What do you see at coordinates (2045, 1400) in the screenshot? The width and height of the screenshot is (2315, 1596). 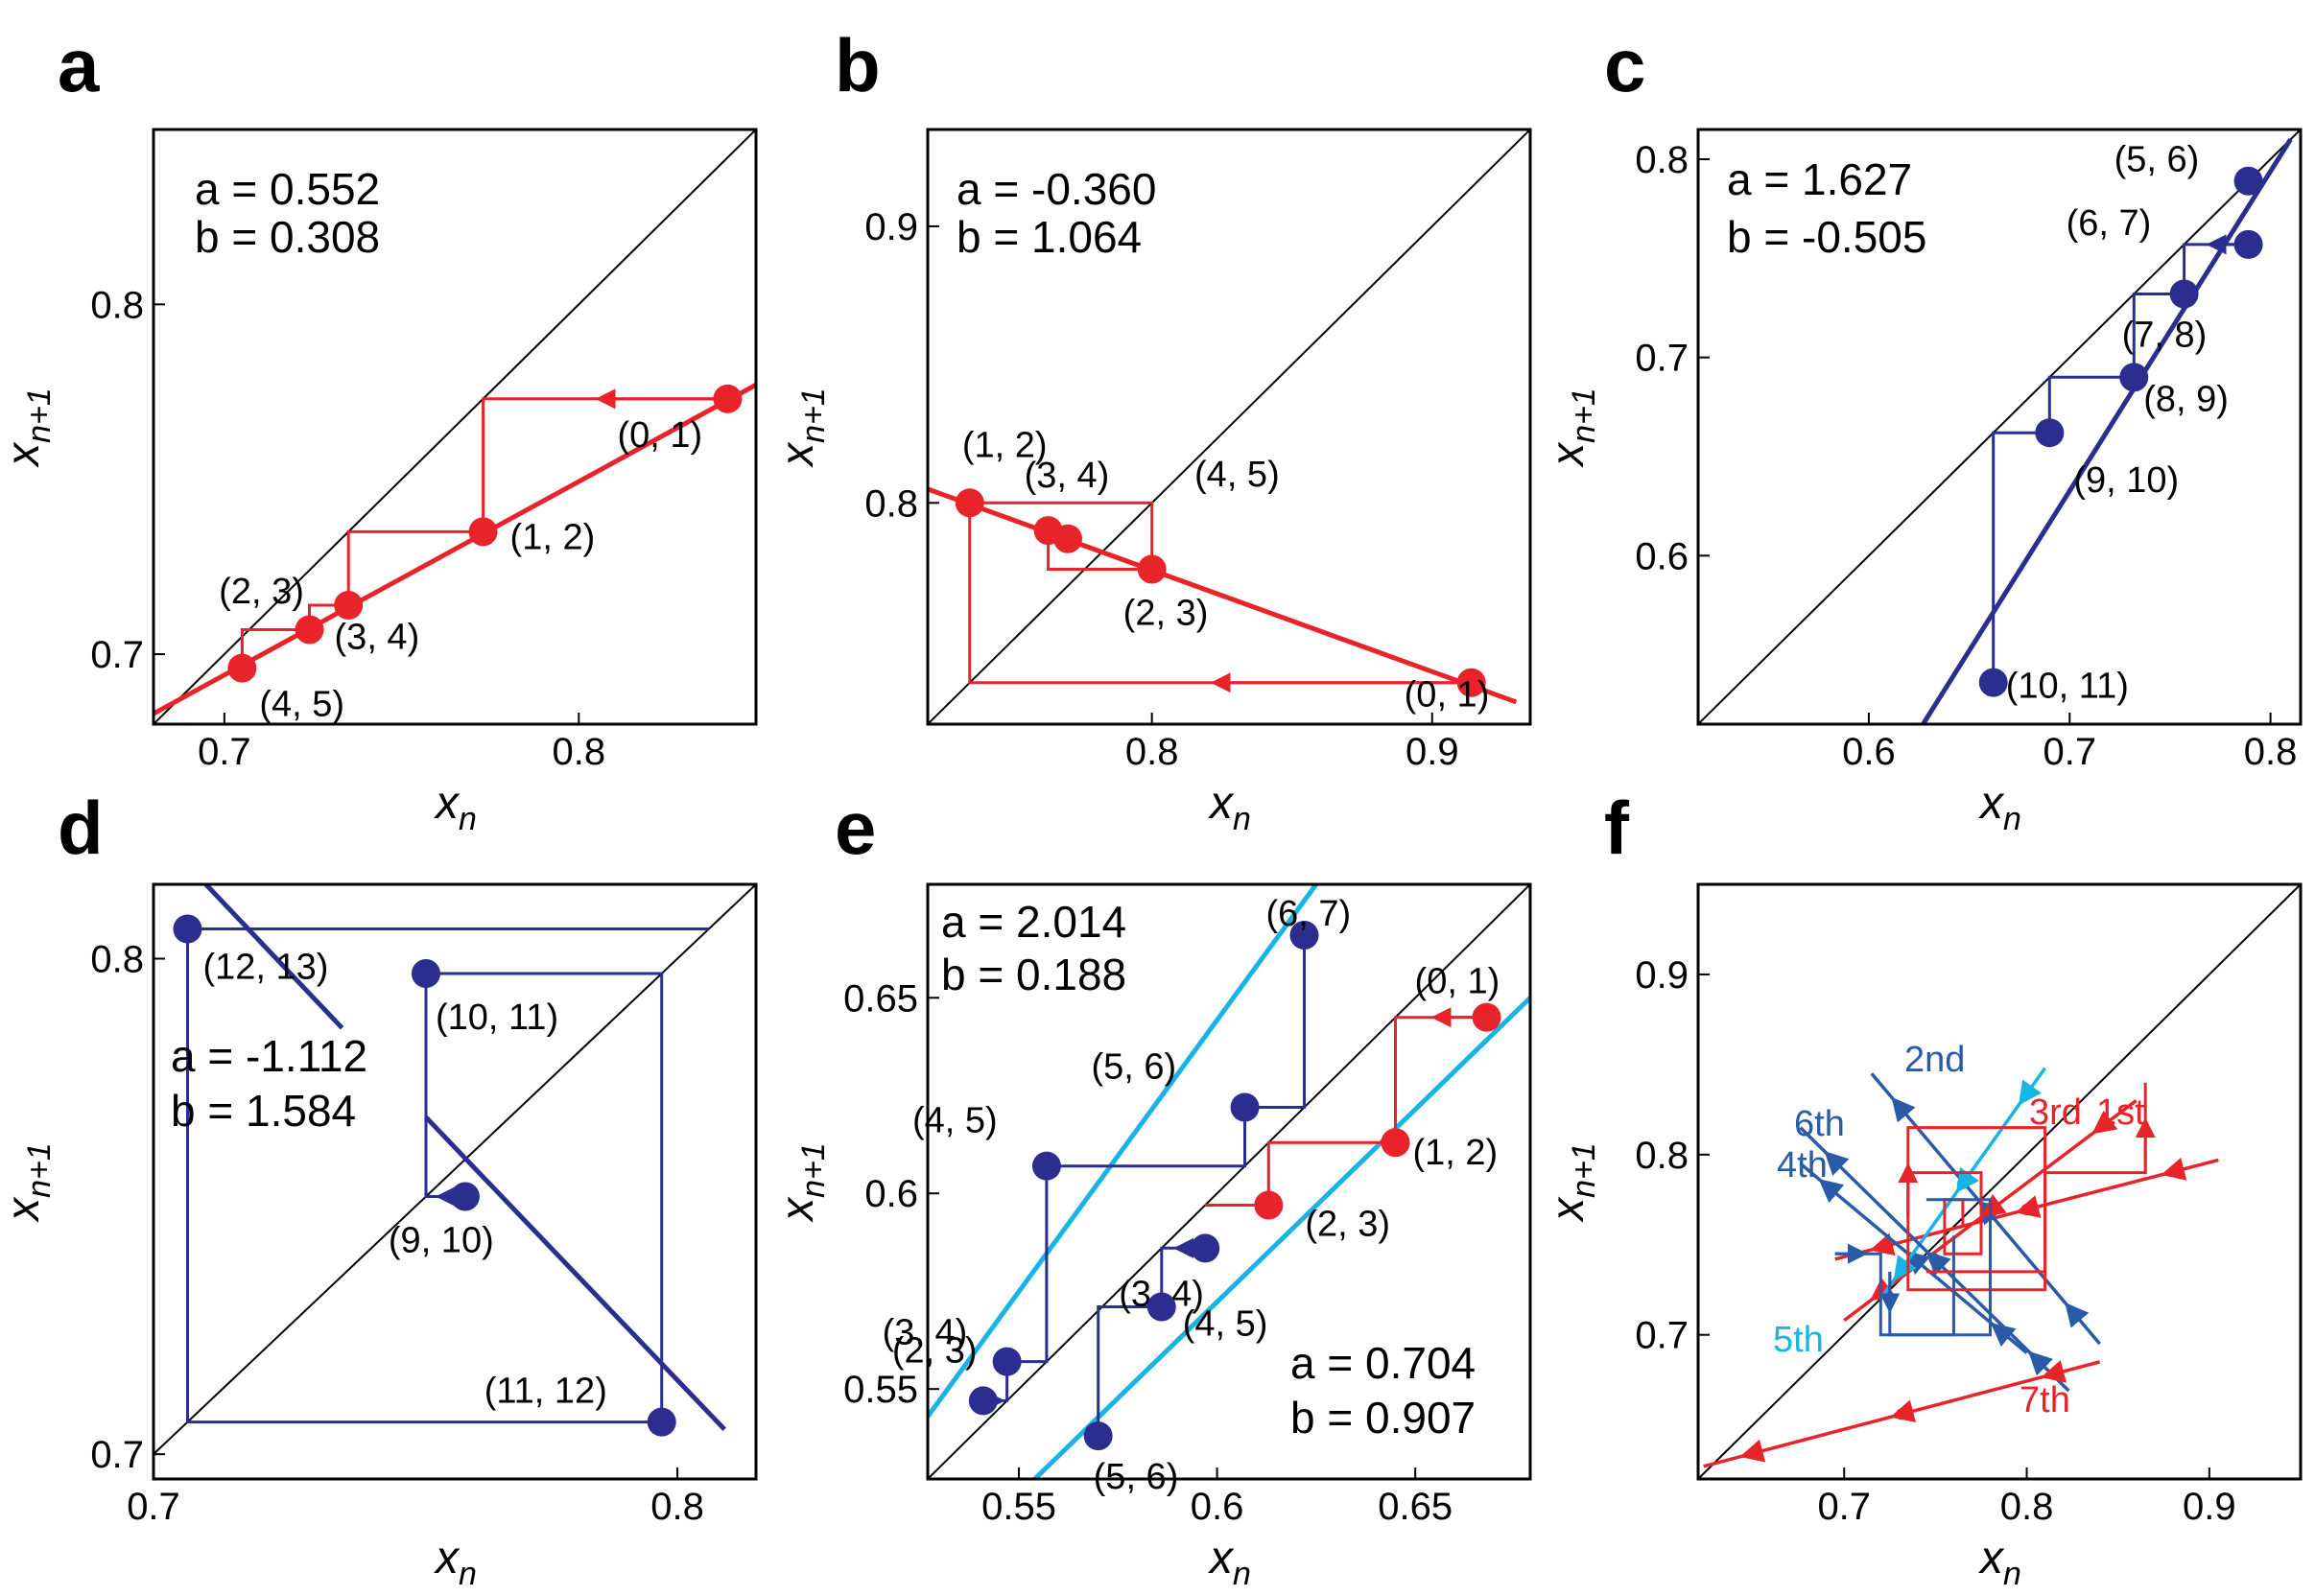 I see `iteration-label: 7th` at bounding box center [2045, 1400].